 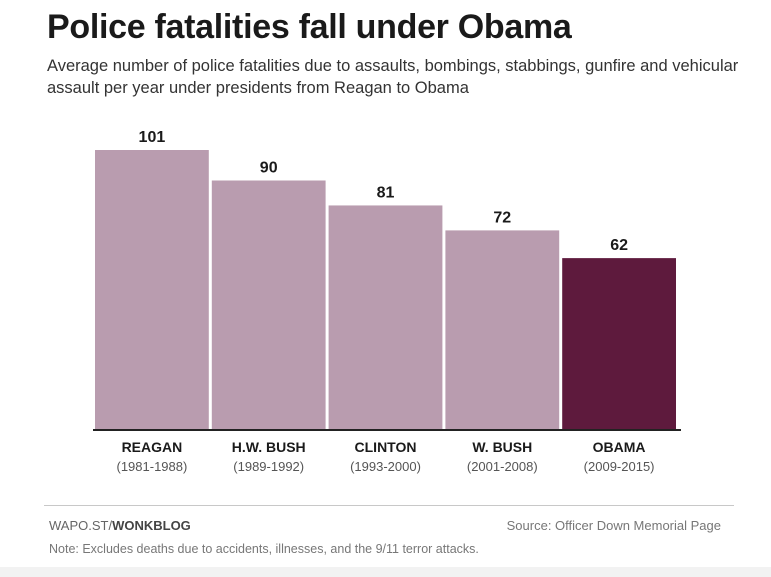 What do you see at coordinates (152, 447) in the screenshot?
I see `category-label-0: REAGAN` at bounding box center [152, 447].